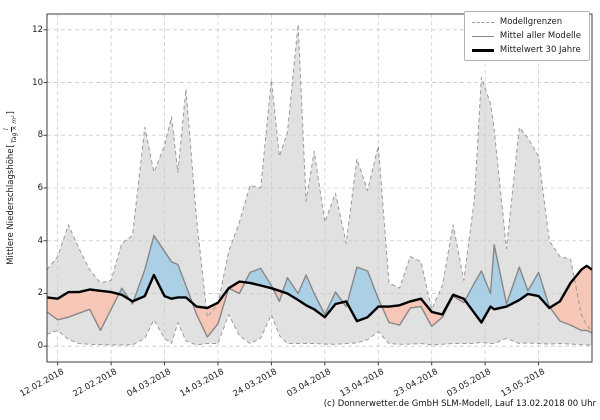 Image resolution: width=600 pixels, height=420 pixels. What do you see at coordinates (37, 82) in the screenshot?
I see `y-tick-label: 10` at bounding box center [37, 82].